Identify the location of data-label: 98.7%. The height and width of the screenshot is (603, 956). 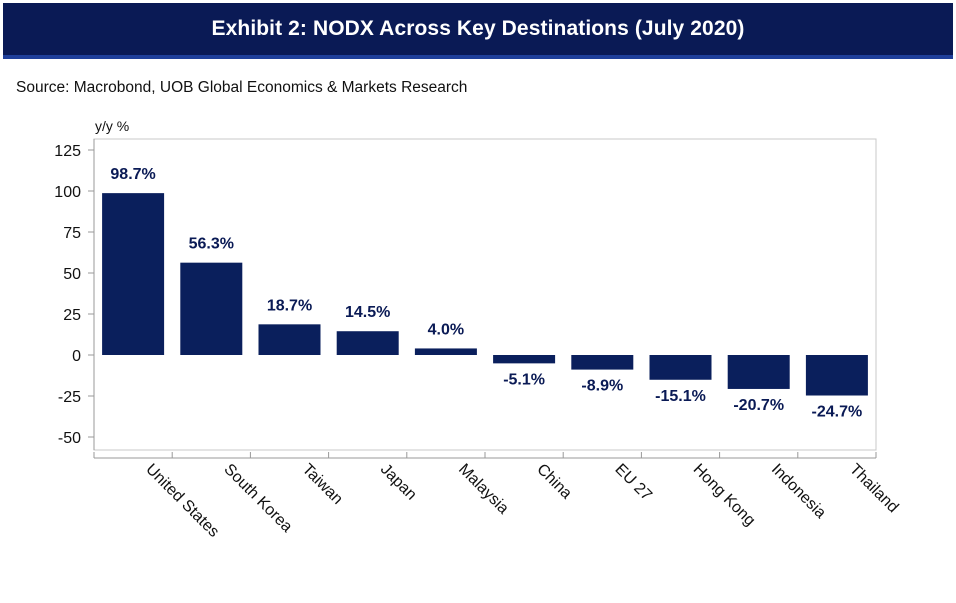
(132, 174).